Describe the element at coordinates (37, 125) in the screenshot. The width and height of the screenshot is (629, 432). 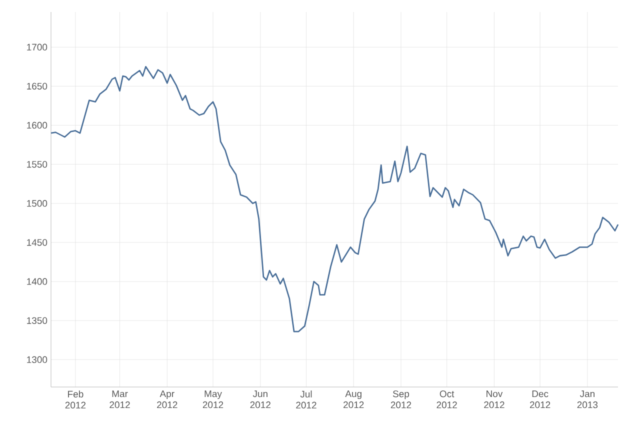
I see `y-tick-label: 1600` at that location.